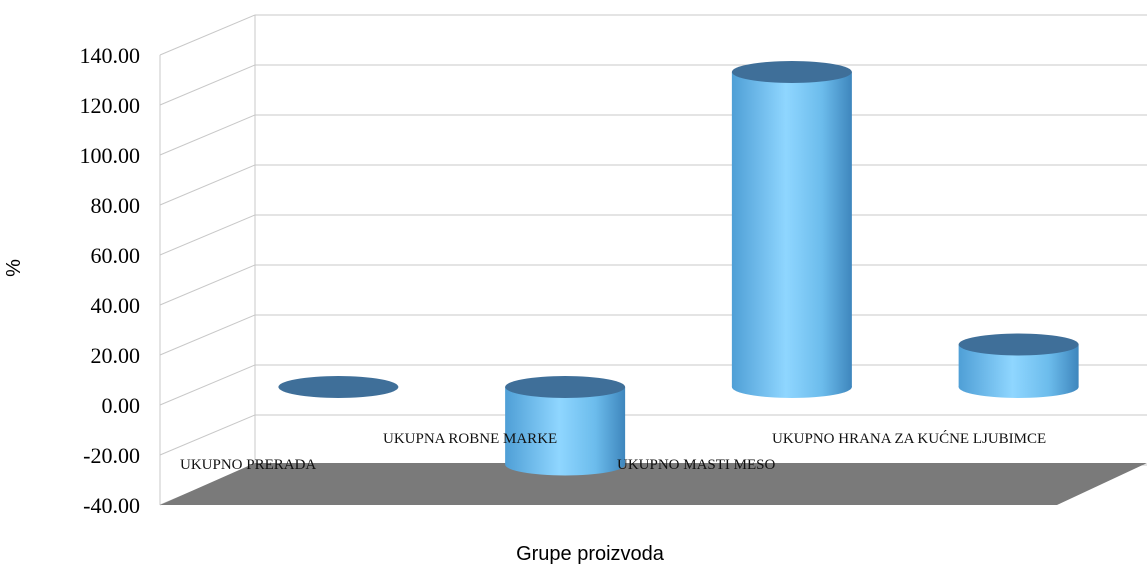 The image size is (1147, 568). I want to click on y-tick-label: 20.00, so click(116, 355).